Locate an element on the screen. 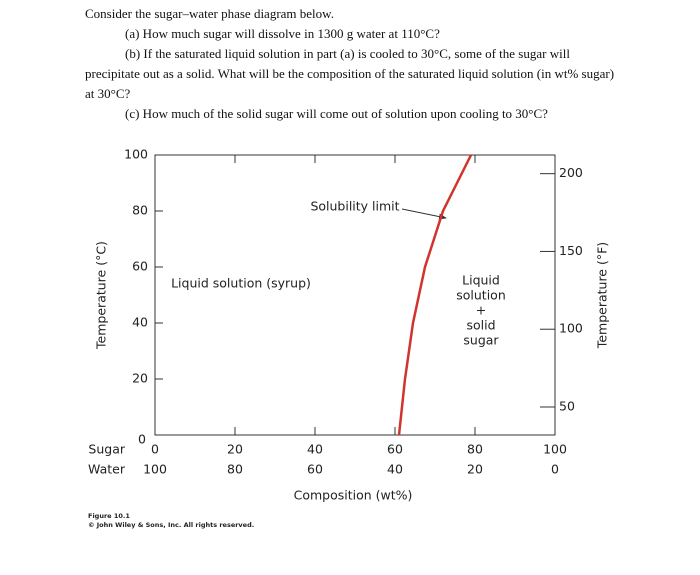  x2-tick-label: 20 is located at coordinates (475, 469).